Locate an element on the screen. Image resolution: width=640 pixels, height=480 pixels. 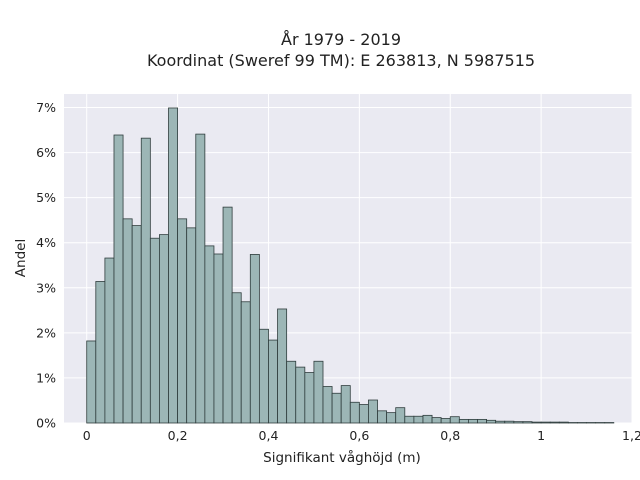
x-tick-label: 0,8 is located at coordinates (450, 435).